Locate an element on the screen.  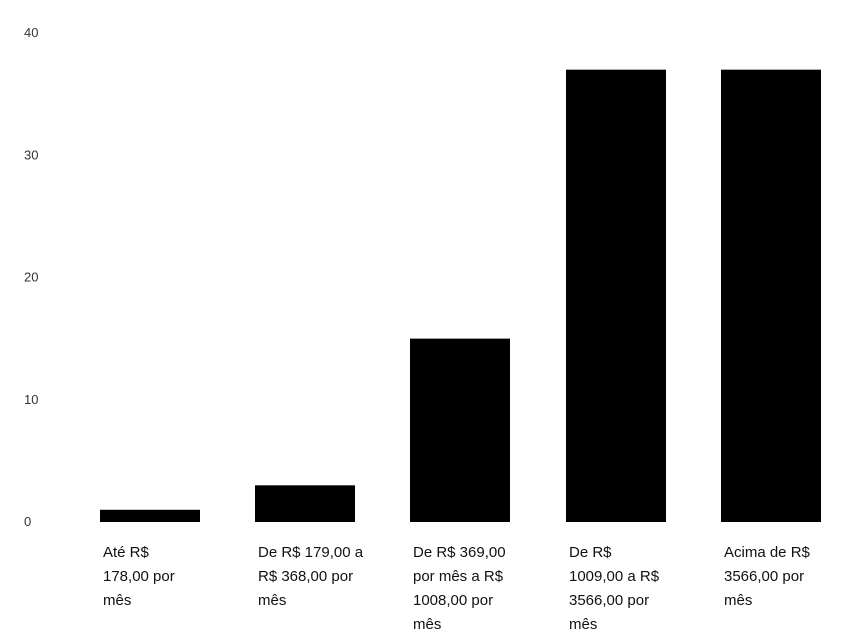
x-category-label: De R$ 369,00 por mês a R$ 1008,00 por mês is located at coordinates (459, 588).